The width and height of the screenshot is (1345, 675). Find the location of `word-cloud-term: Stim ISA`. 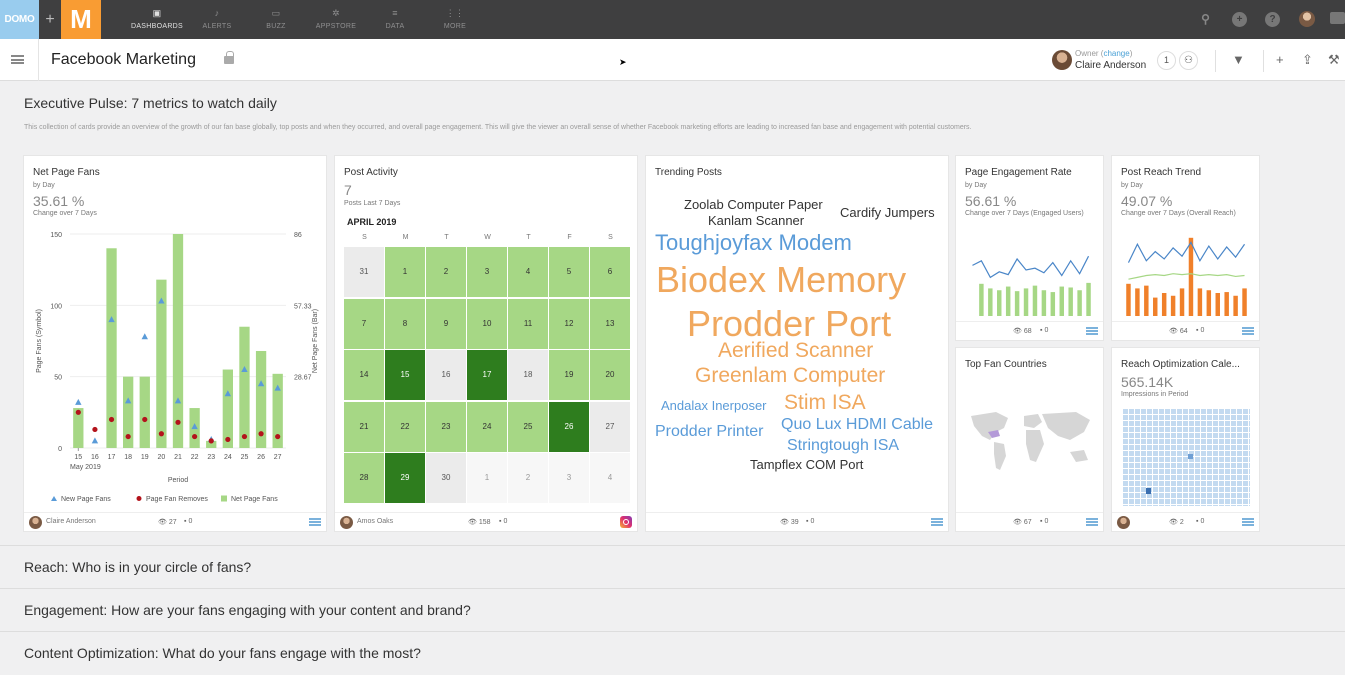

word-cloud-term: Stim ISA is located at coordinates (825, 402).